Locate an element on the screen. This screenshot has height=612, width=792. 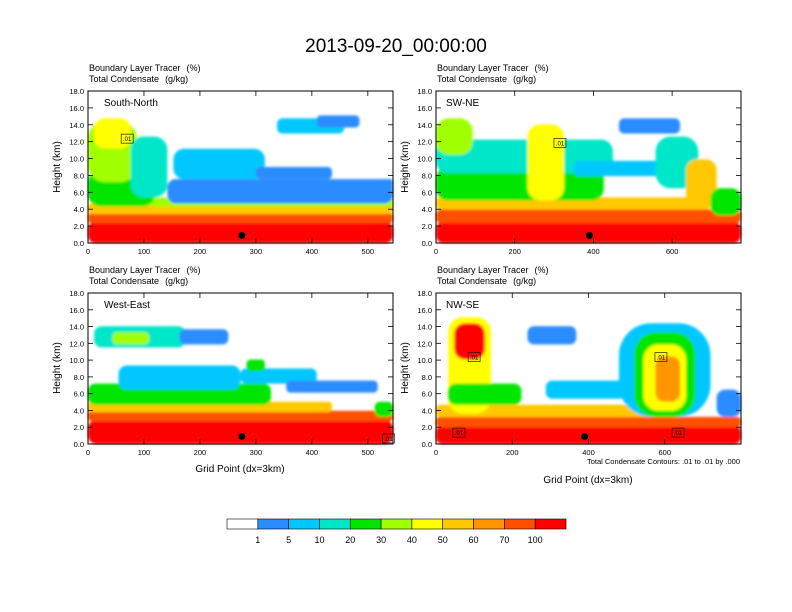
colorbar-label: 20 is located at coordinates (350, 540).